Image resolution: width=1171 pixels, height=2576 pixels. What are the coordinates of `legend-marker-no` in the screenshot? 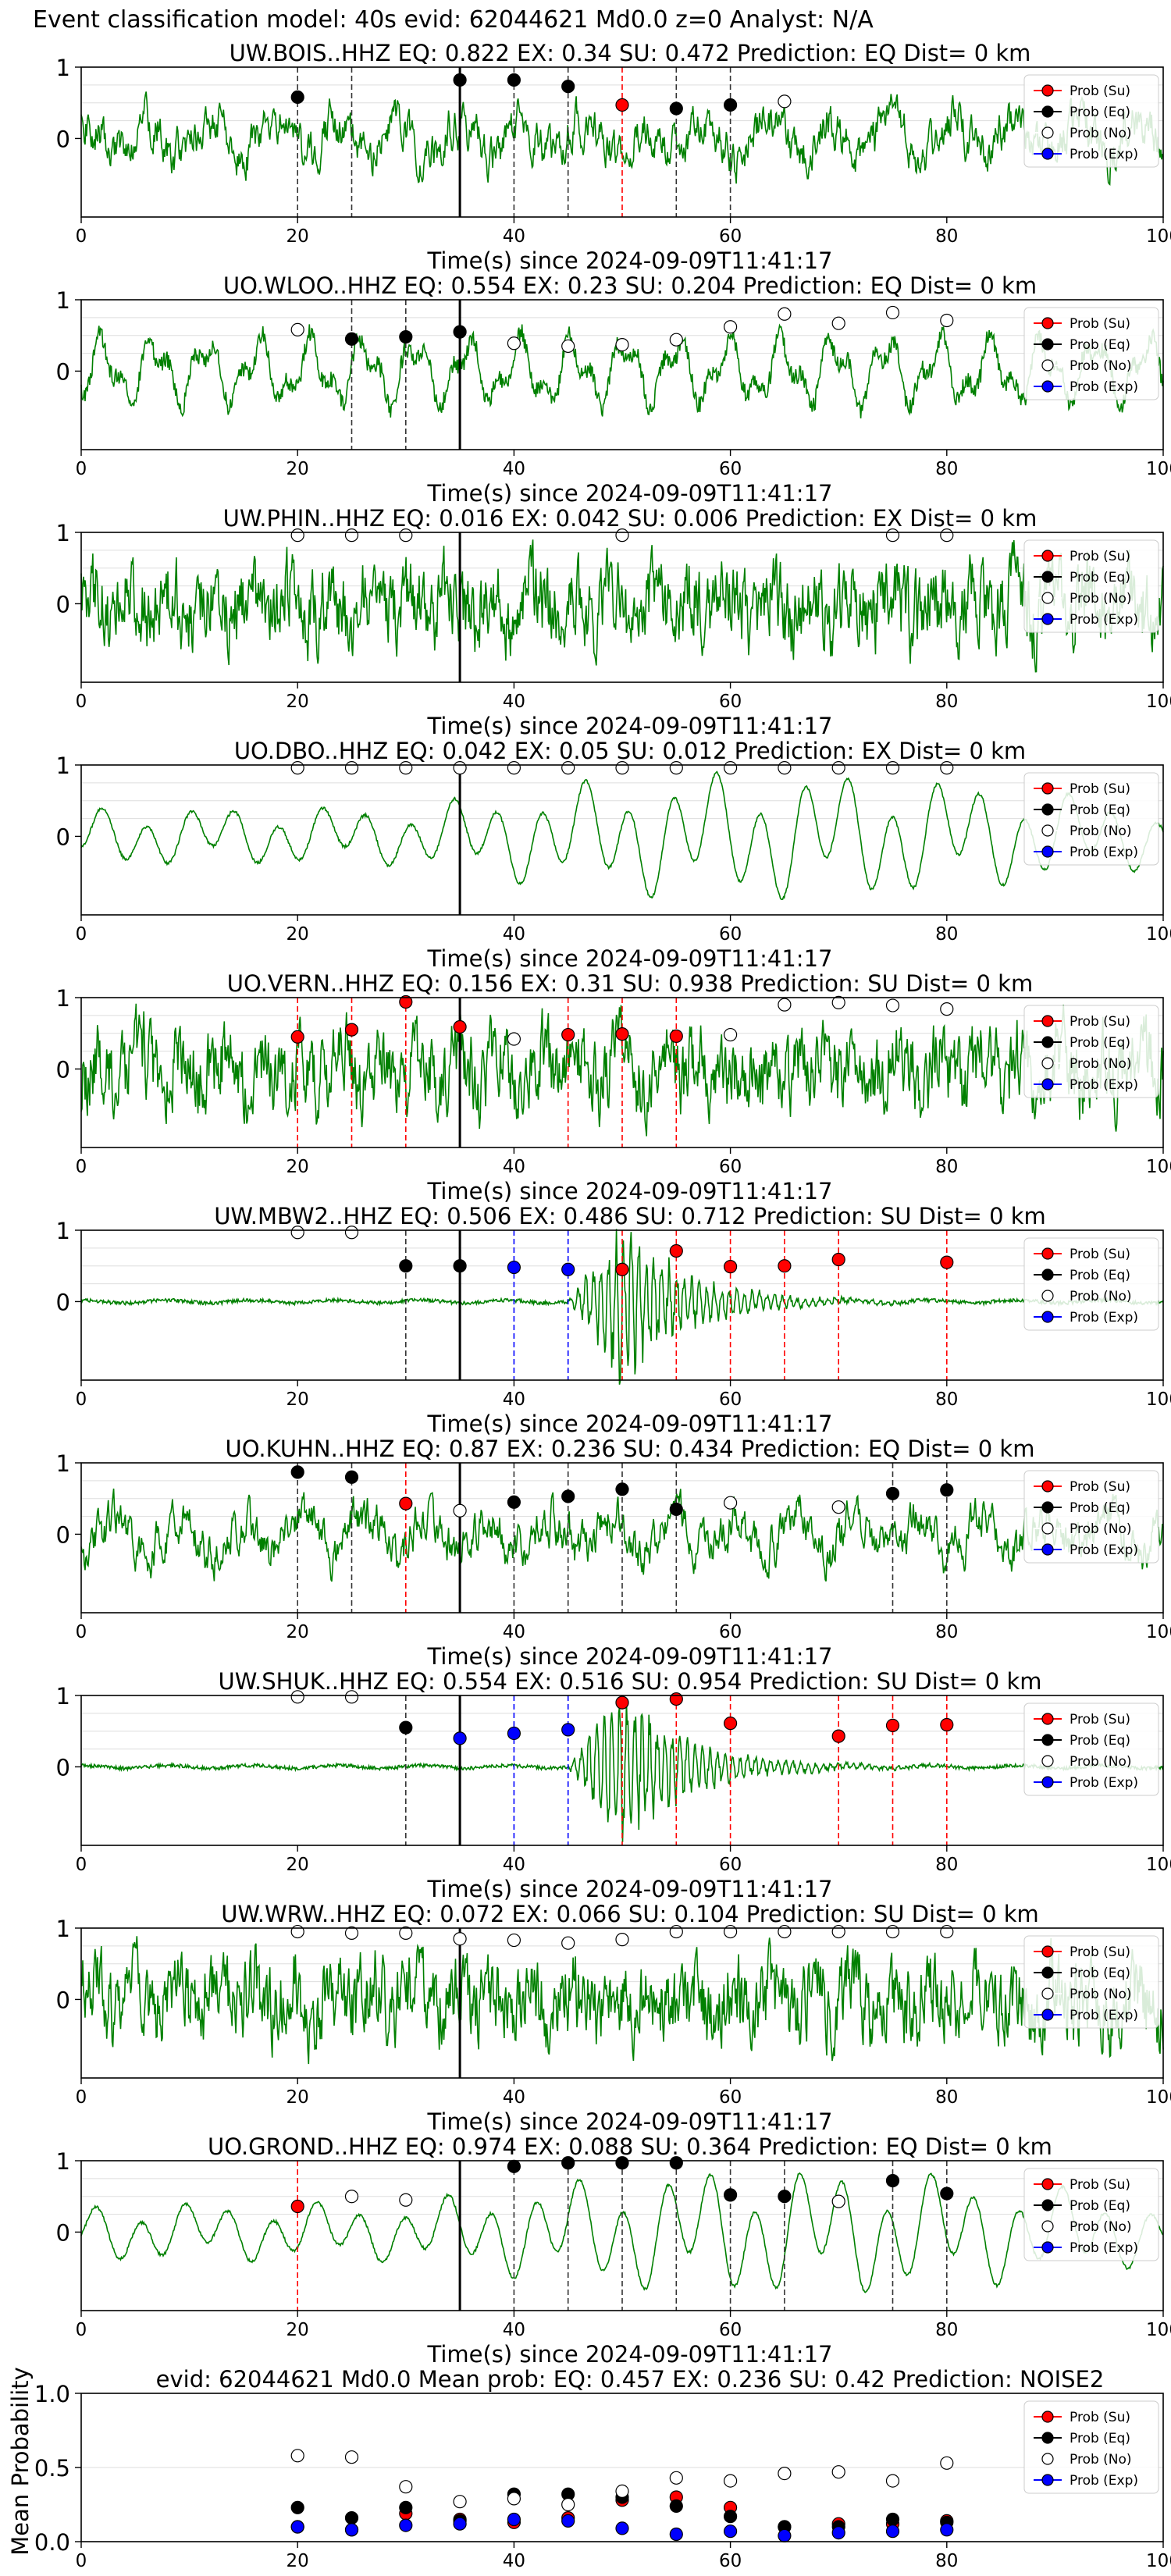 It's located at (1047, 2459).